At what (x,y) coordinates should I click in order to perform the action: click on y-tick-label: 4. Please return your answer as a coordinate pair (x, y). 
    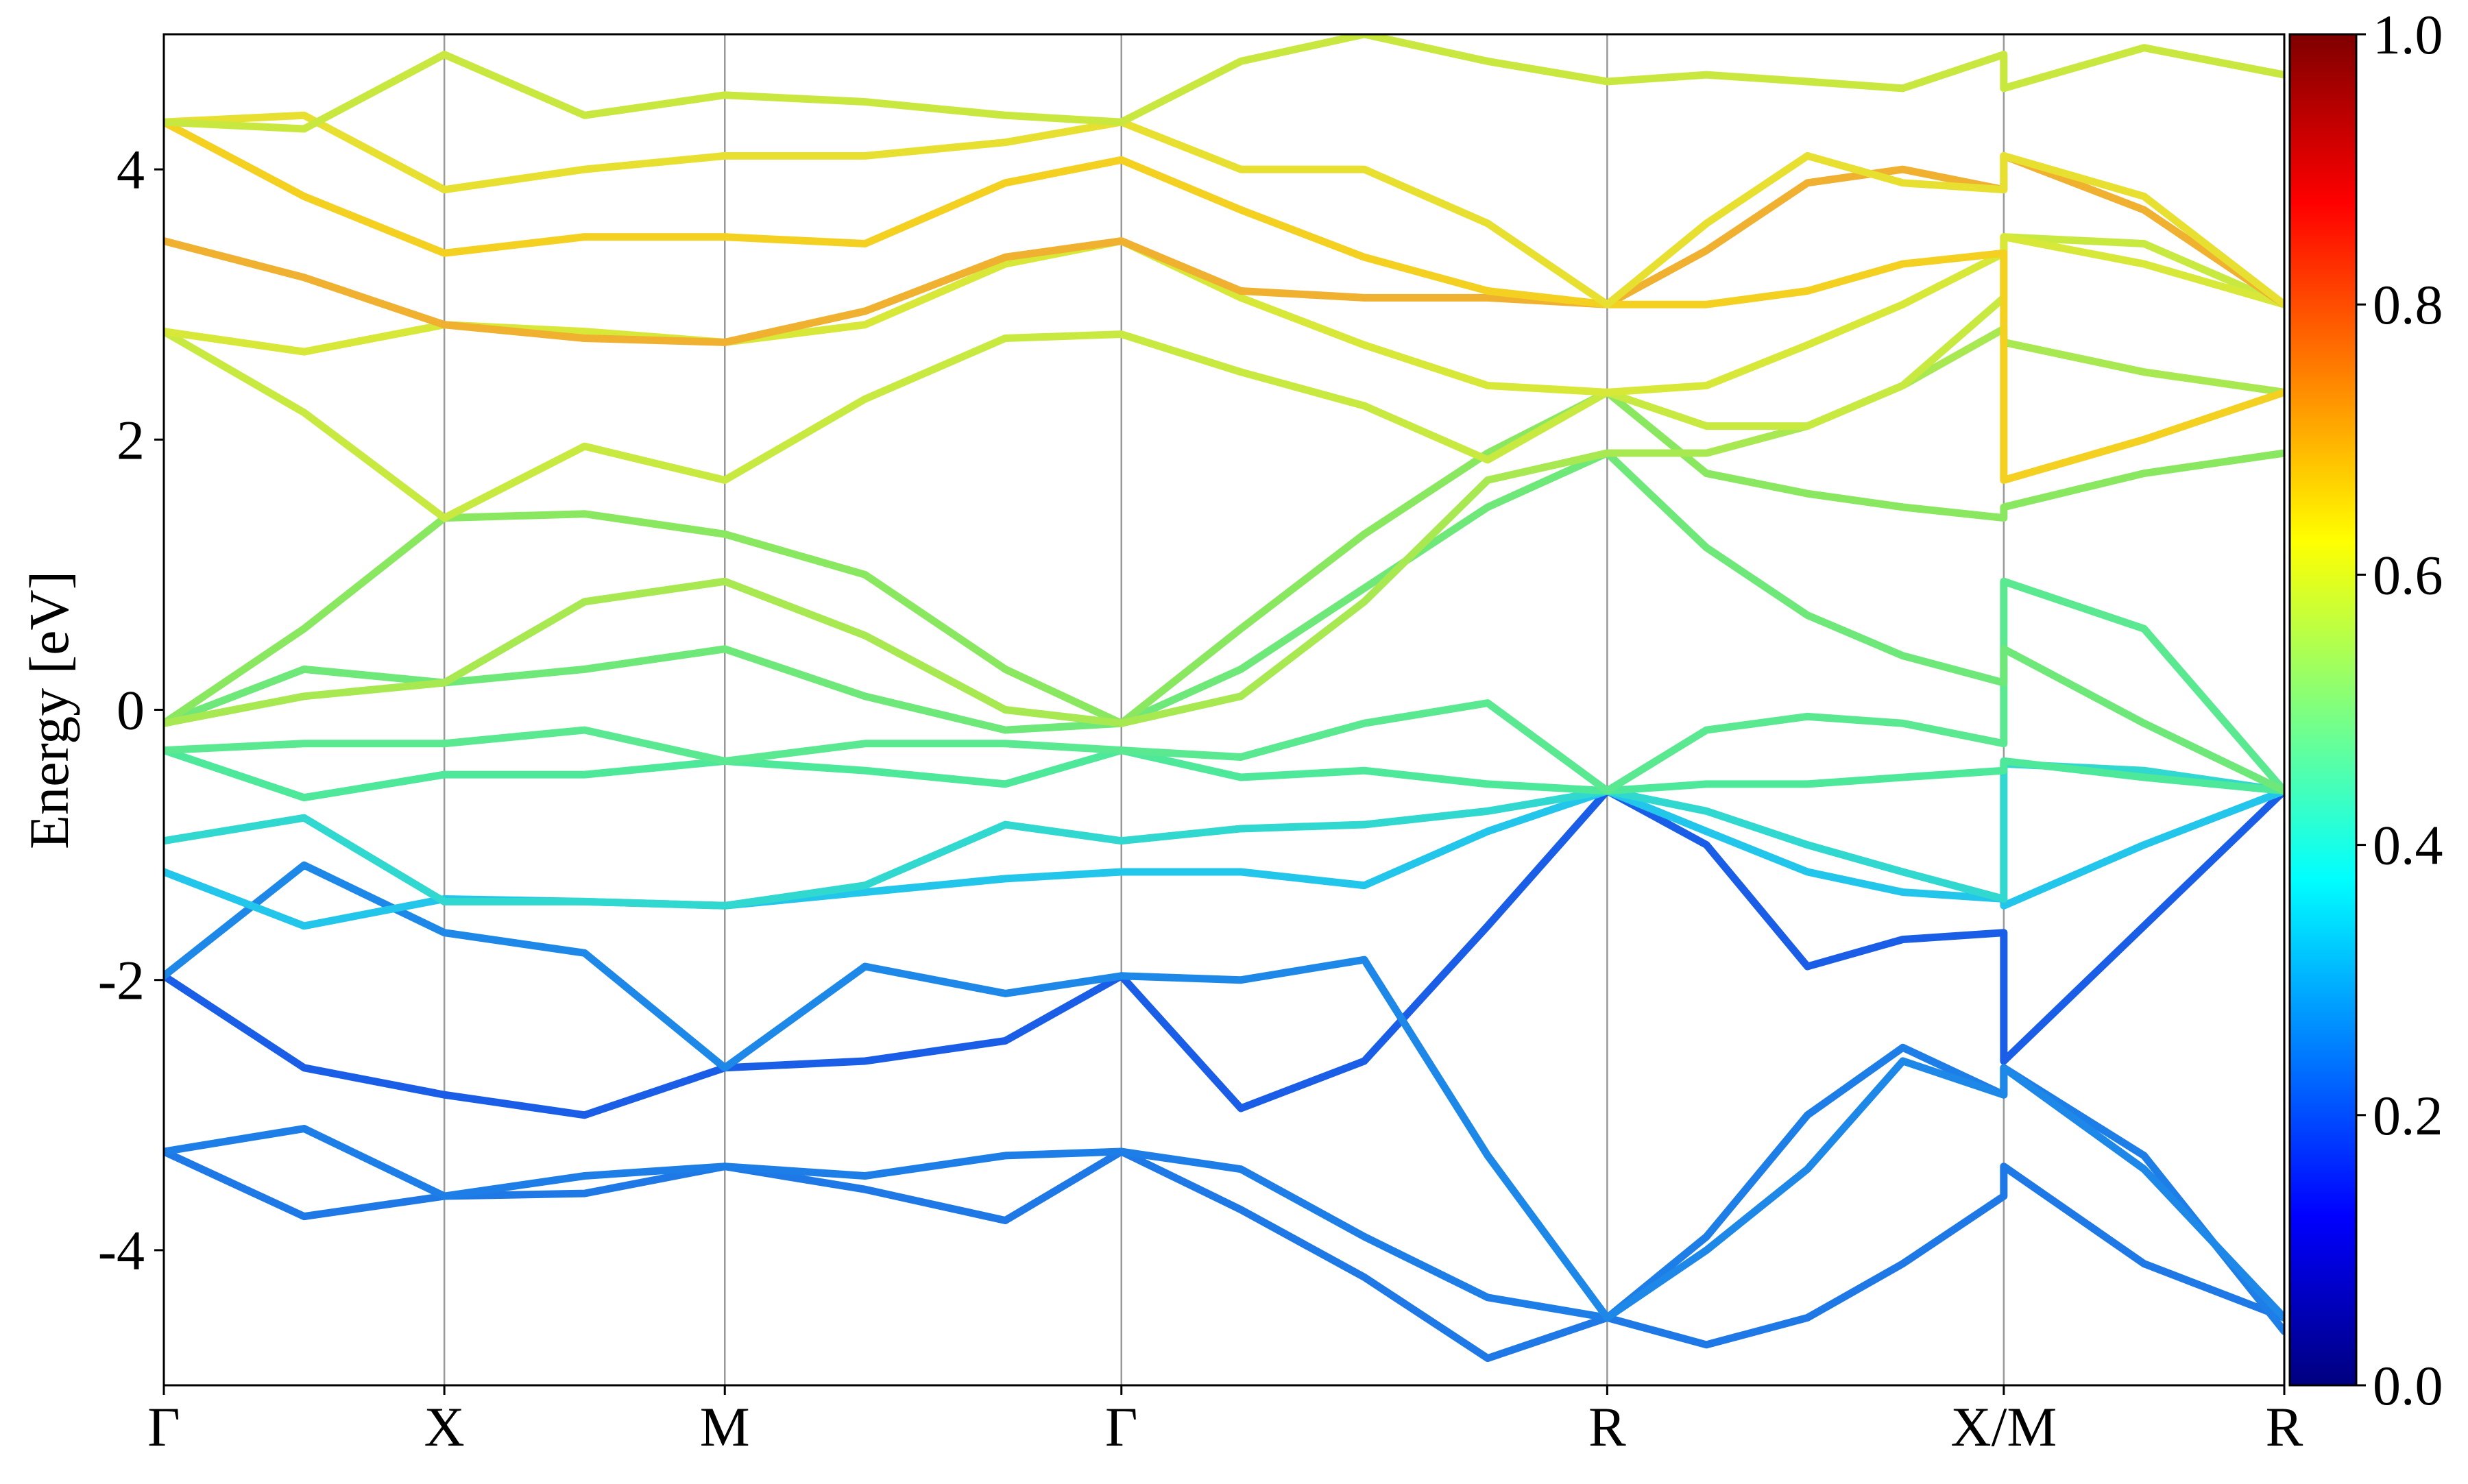
    Looking at the image, I should click on (131, 169).